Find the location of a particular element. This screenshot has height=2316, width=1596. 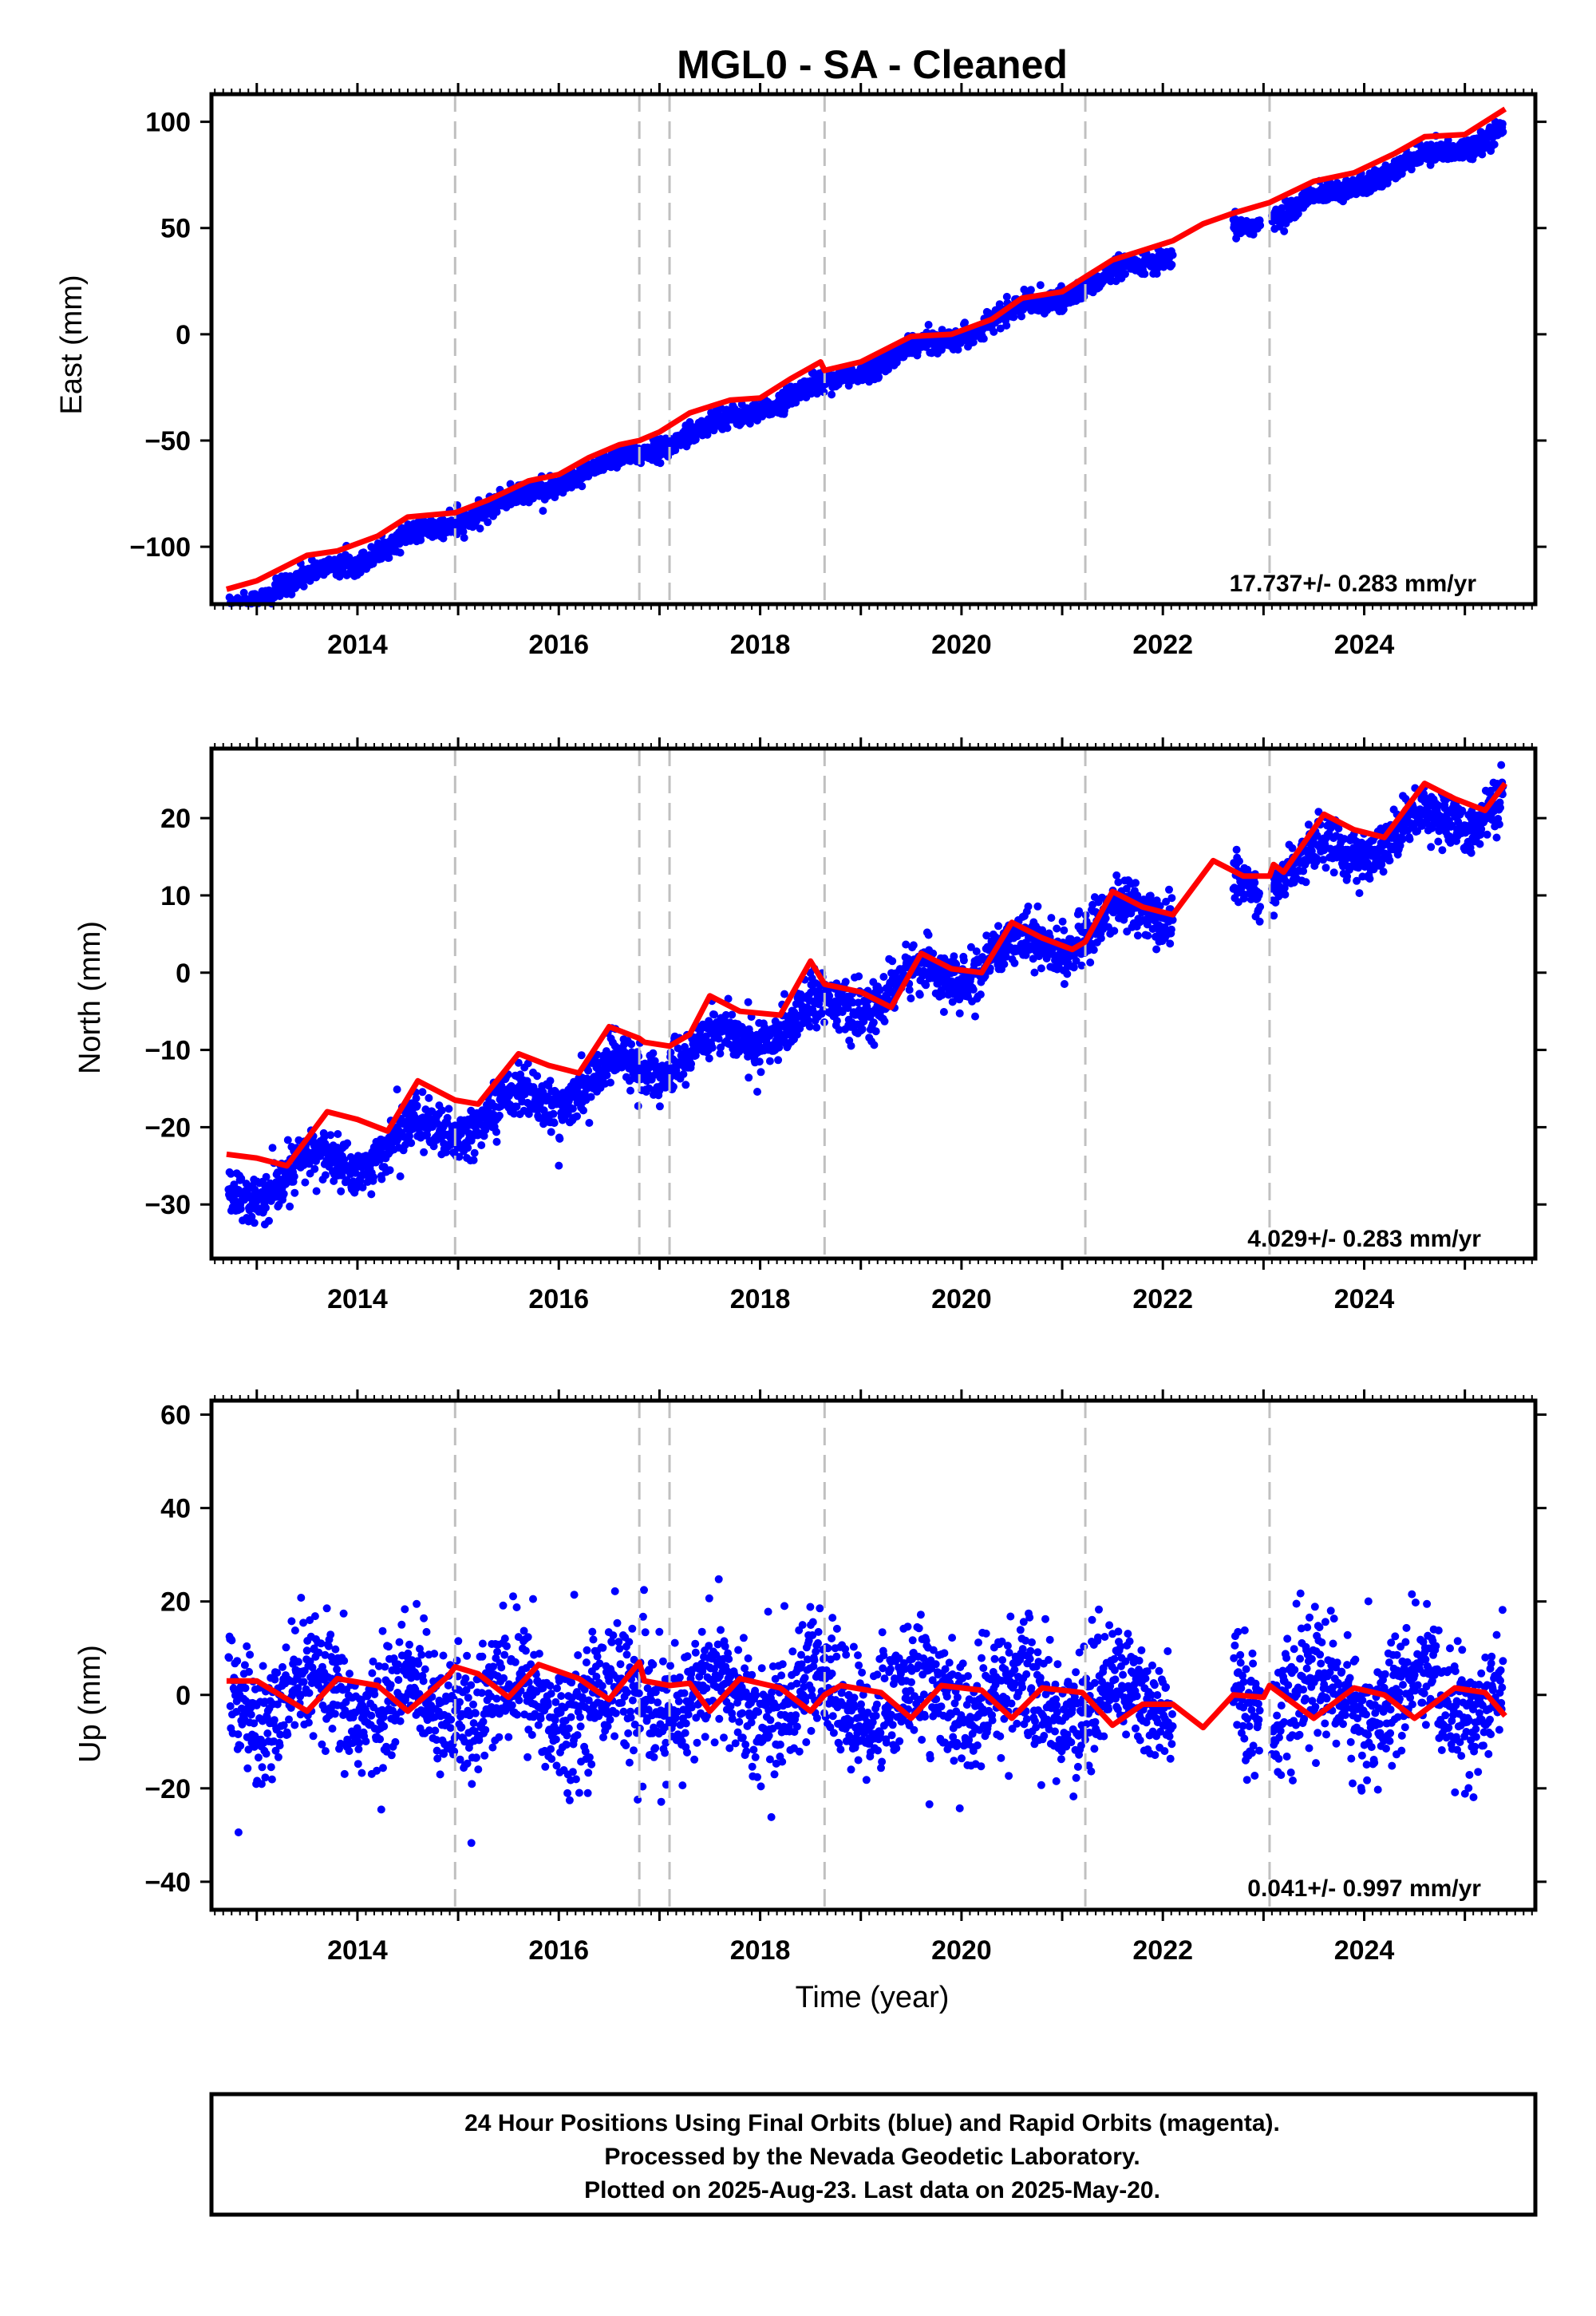

x-axis-label: Time (year) is located at coordinates (873, 1997).